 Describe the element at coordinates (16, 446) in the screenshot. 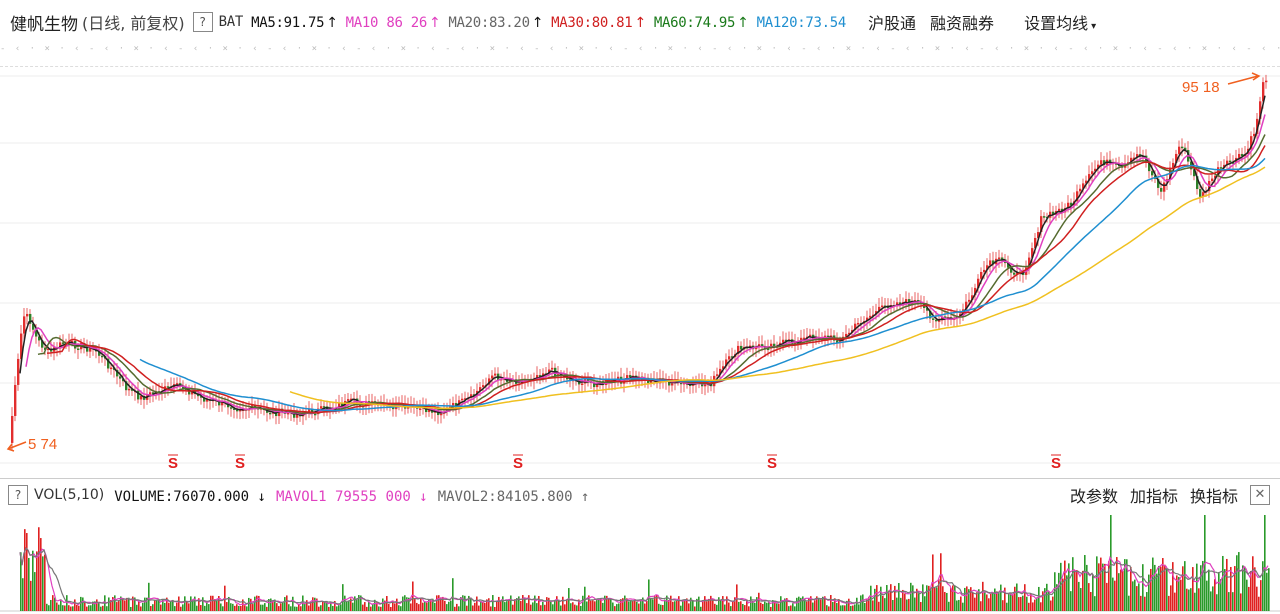

I see `arrow-icon` at that location.